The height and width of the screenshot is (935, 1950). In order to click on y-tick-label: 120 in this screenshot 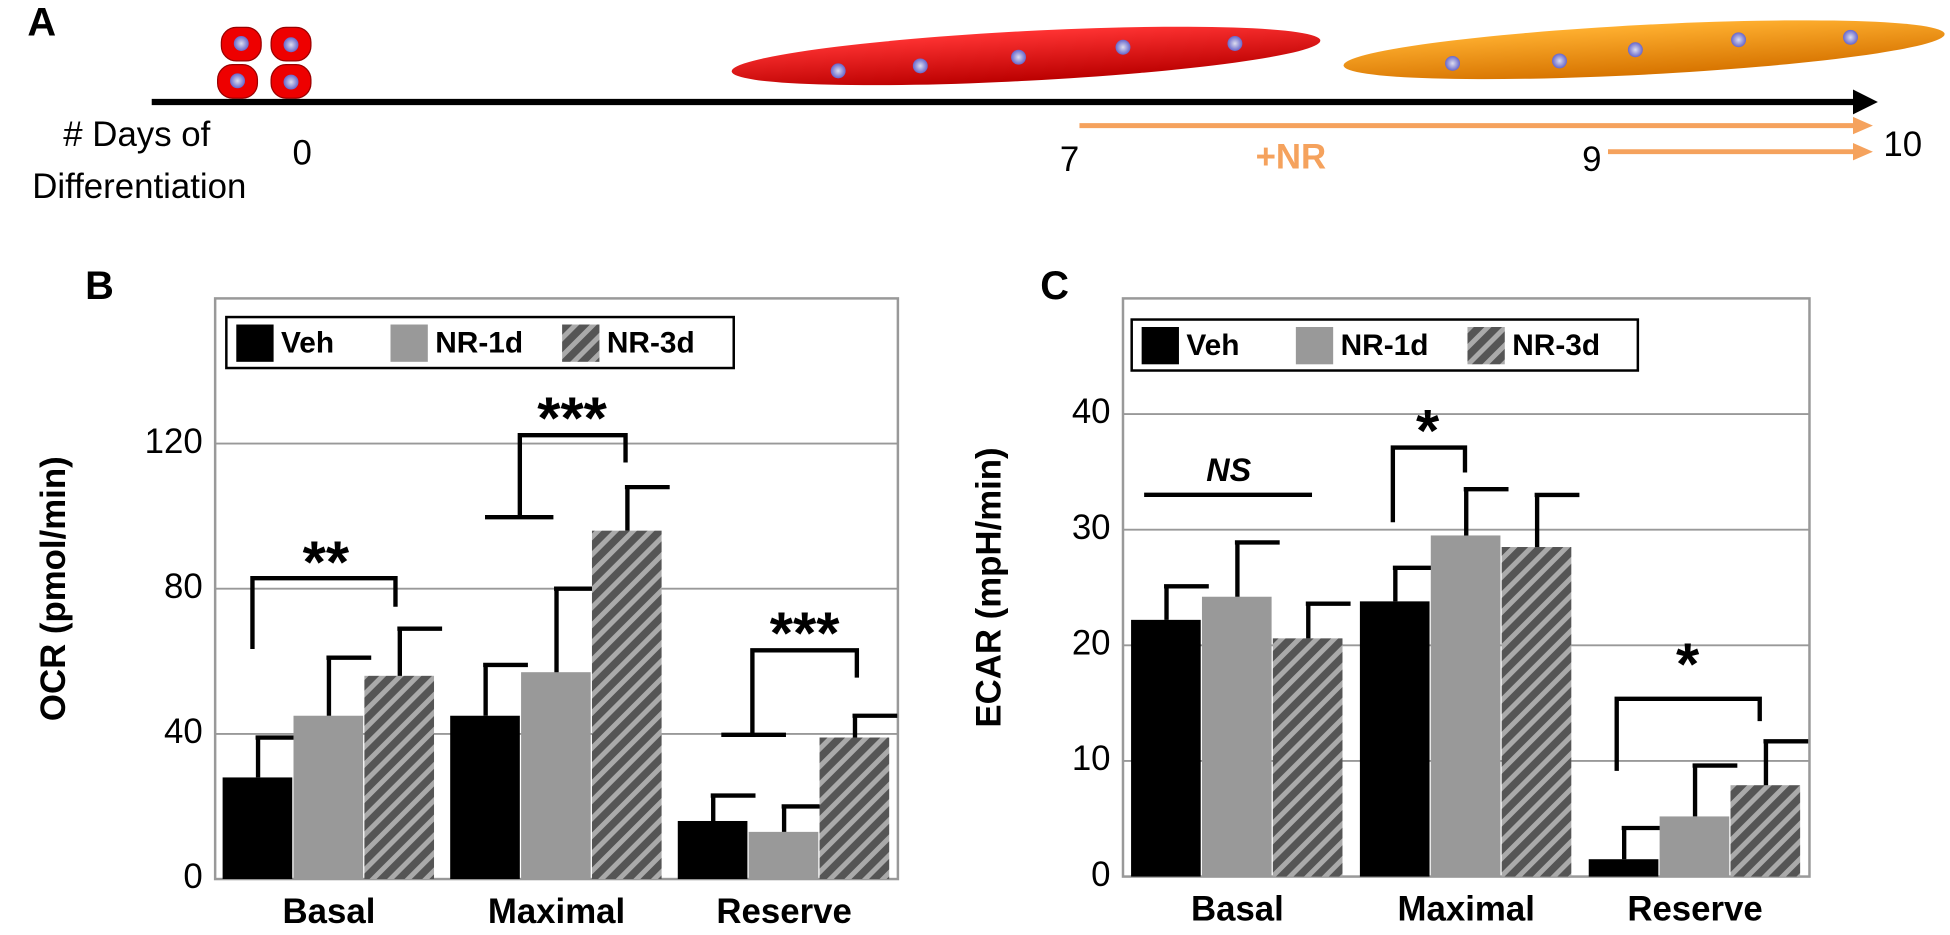, I will do `click(174, 441)`.